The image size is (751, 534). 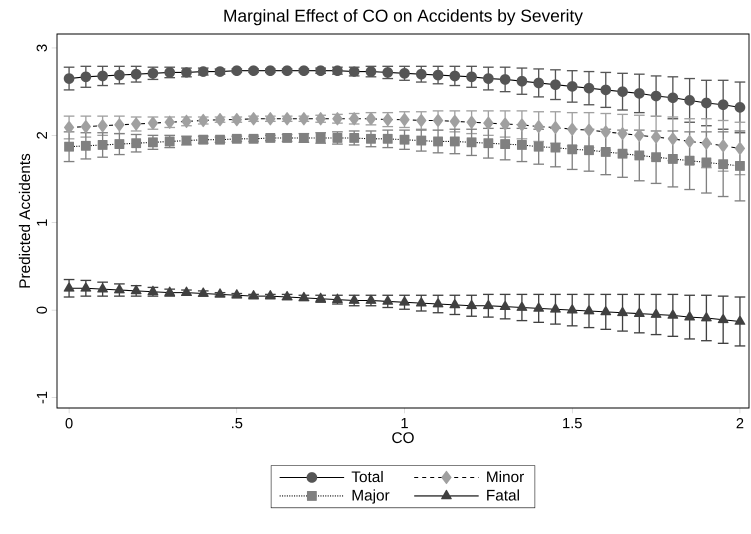 What do you see at coordinates (371, 496) in the screenshot?
I see `legend-label: Major` at bounding box center [371, 496].